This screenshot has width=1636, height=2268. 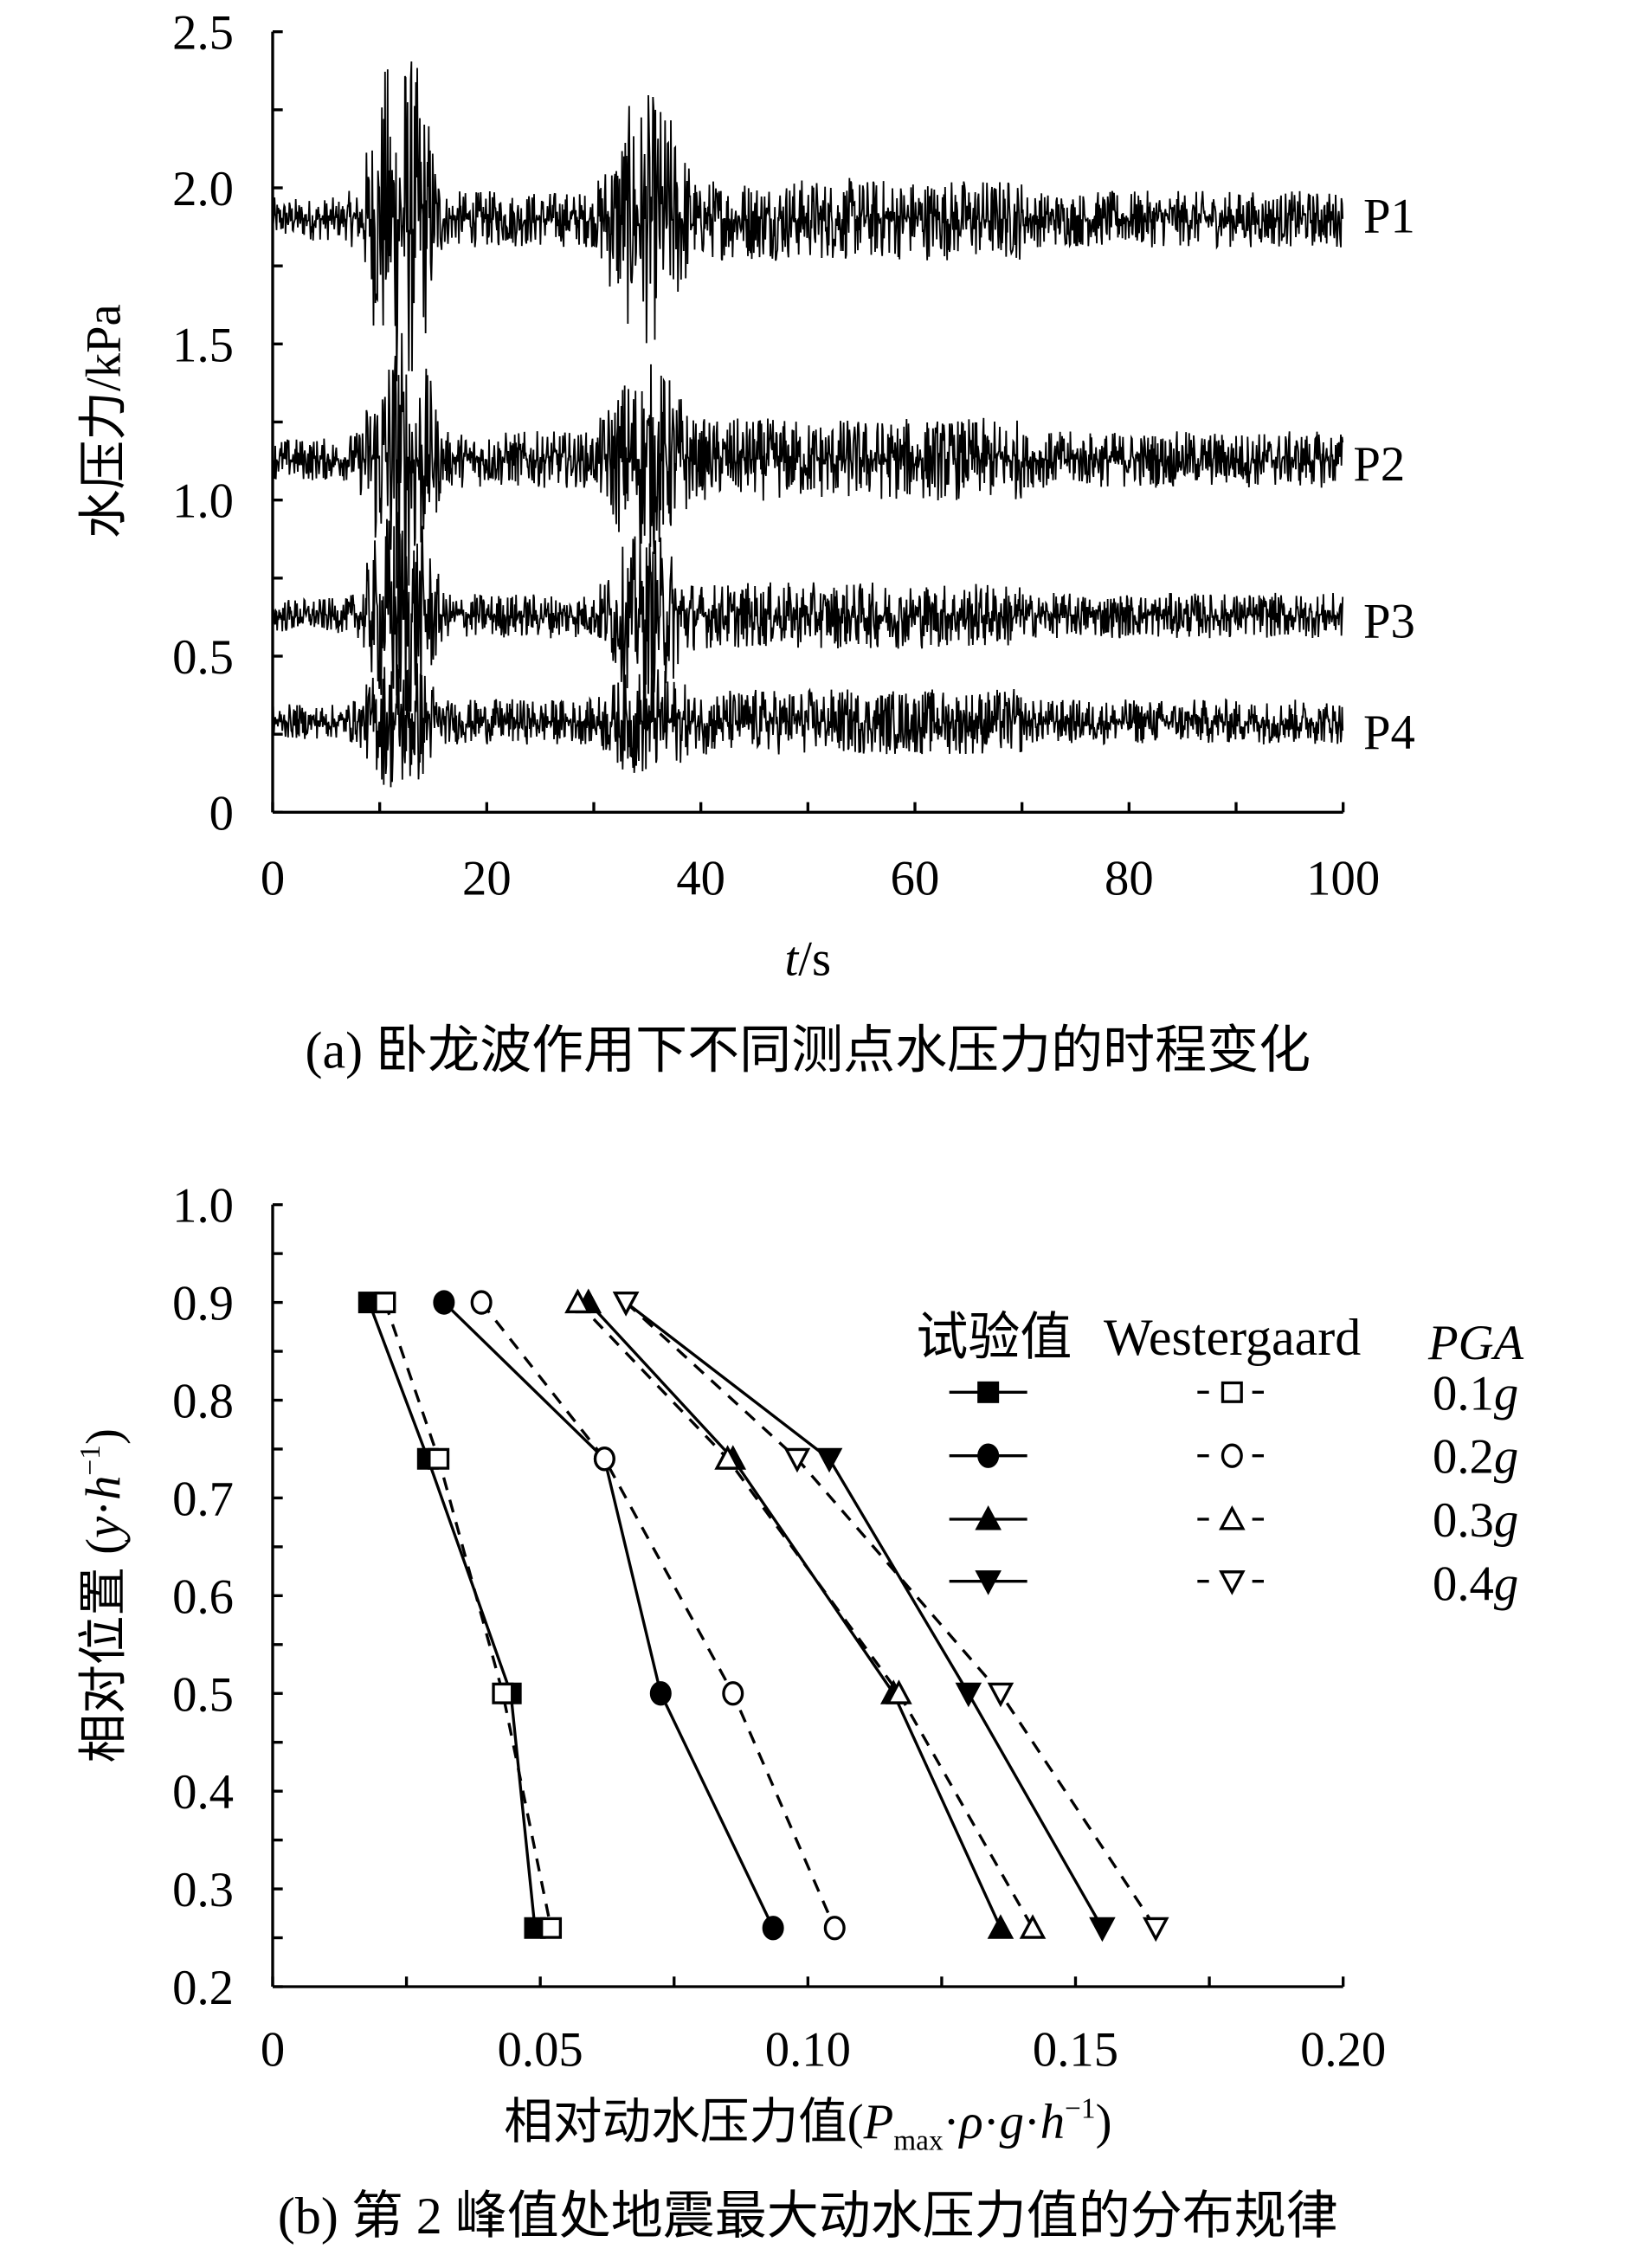 What do you see at coordinates (1389, 217) in the screenshot?
I see `a-series-label-p1: P1` at bounding box center [1389, 217].